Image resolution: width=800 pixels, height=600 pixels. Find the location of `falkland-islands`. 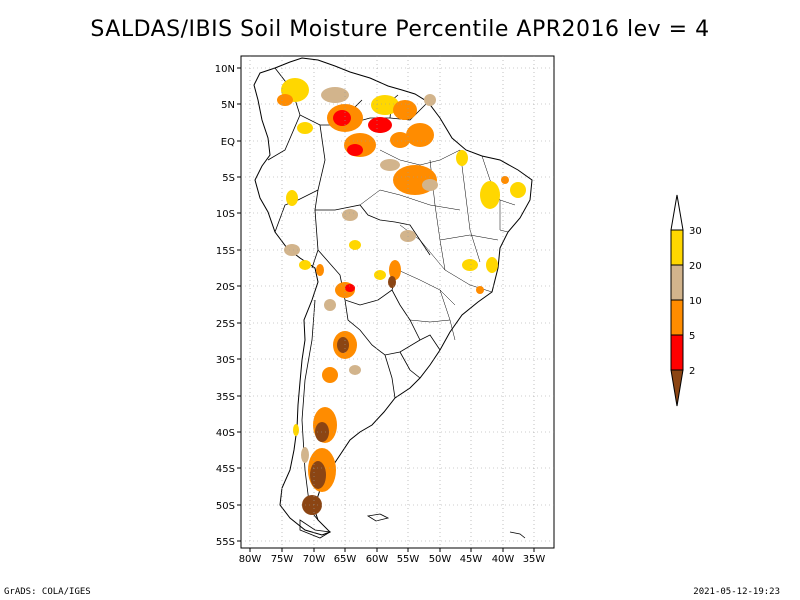

falkland-islands is located at coordinates (378, 517).